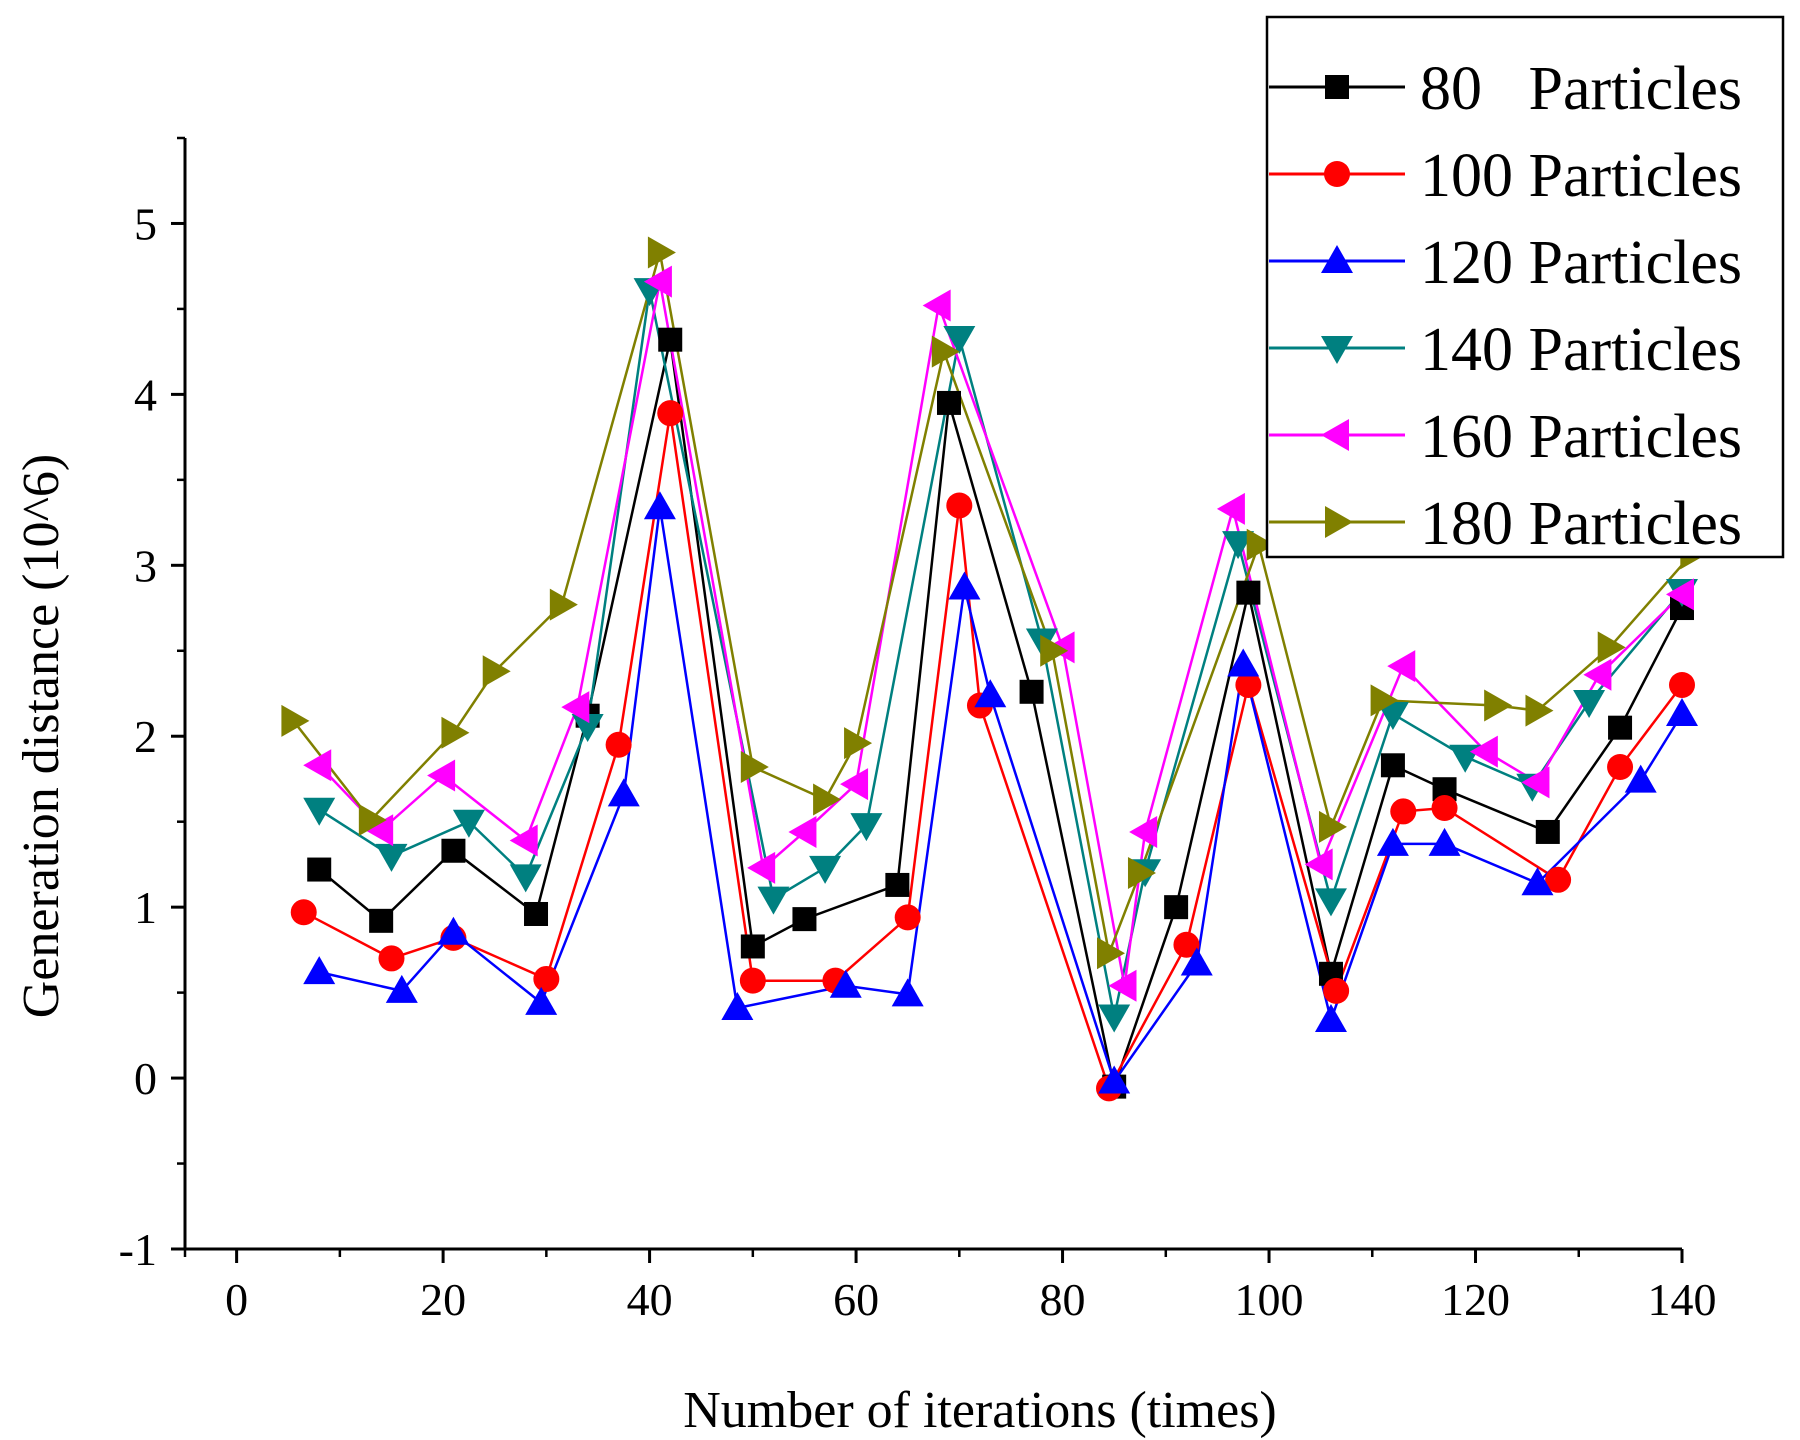  I want to click on legend-label: 80 Particles, so click(1581, 89).